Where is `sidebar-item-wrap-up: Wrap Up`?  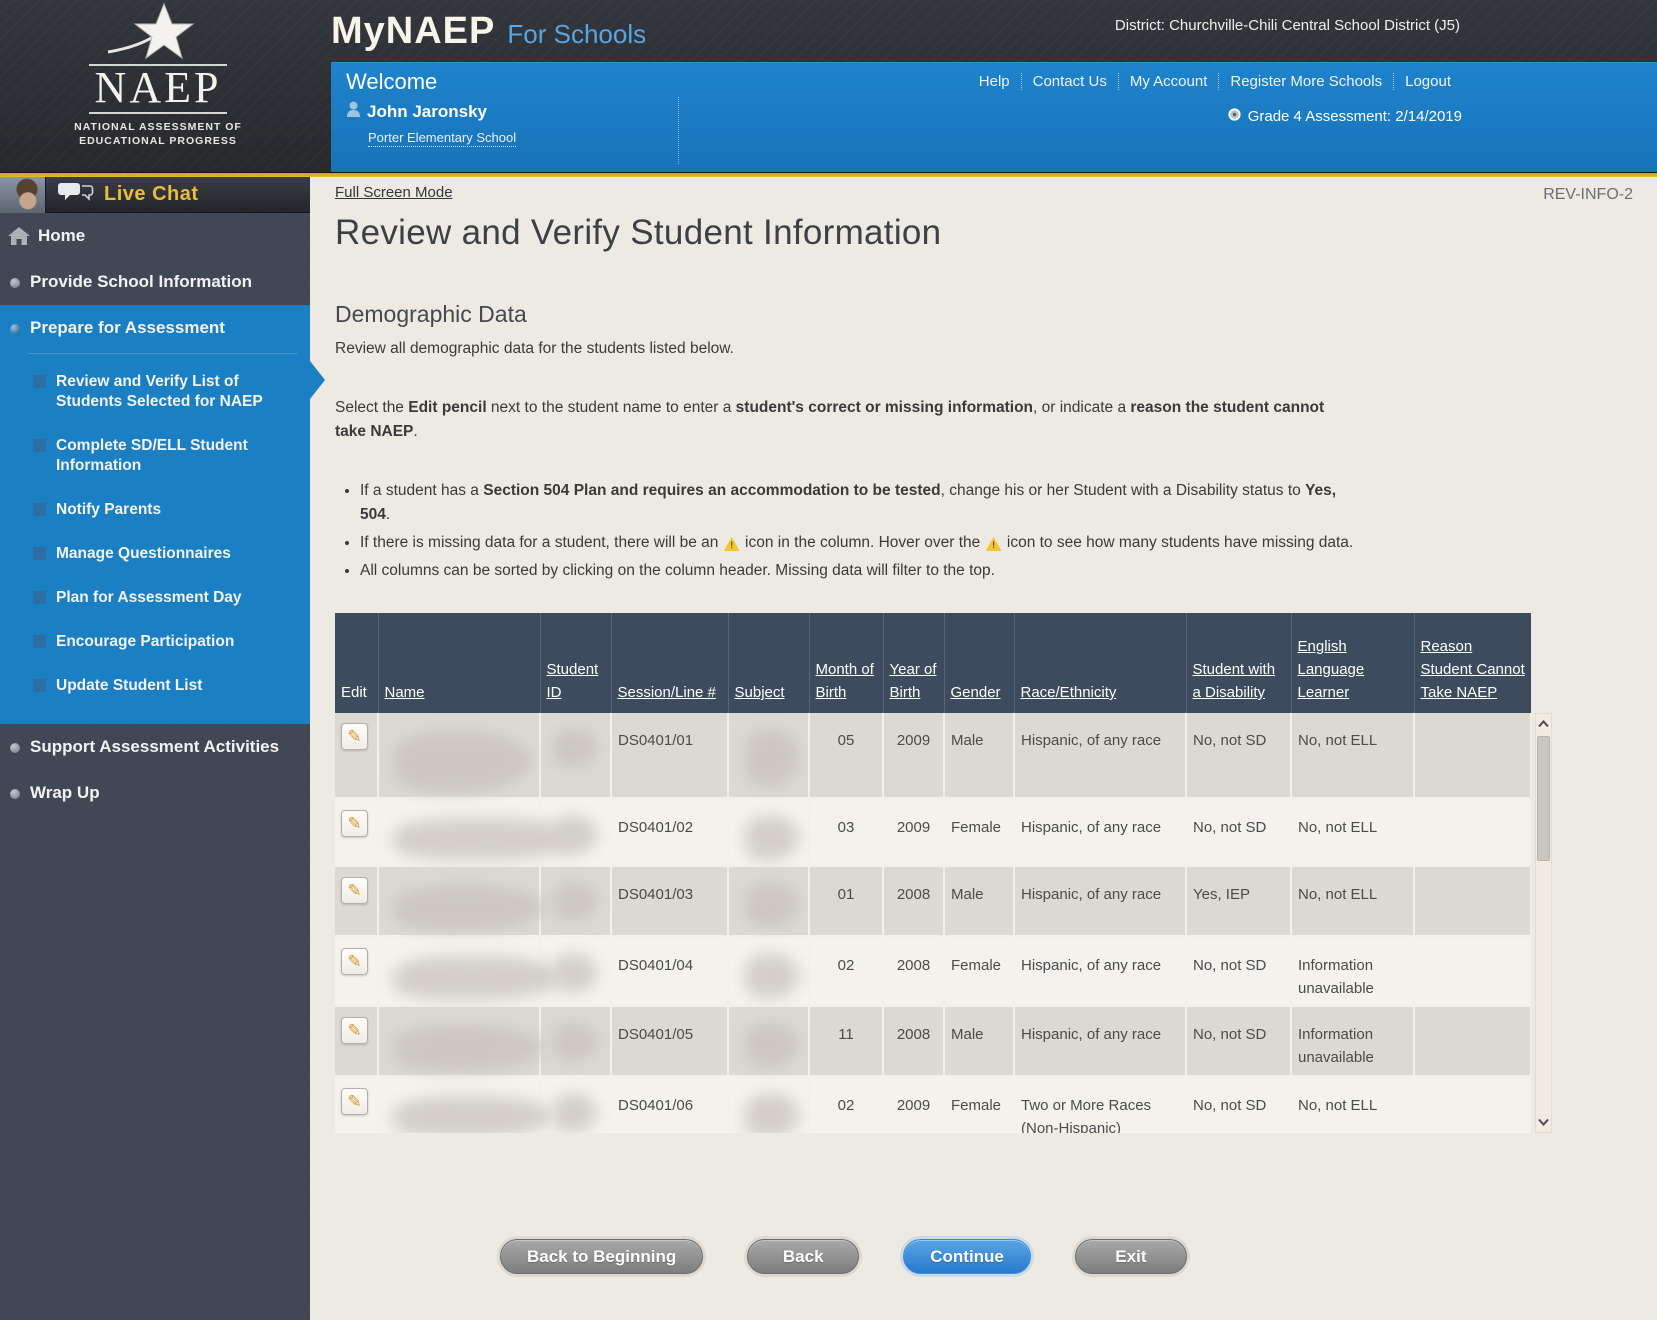 sidebar-item-wrap-up: Wrap Up is located at coordinates (155, 793).